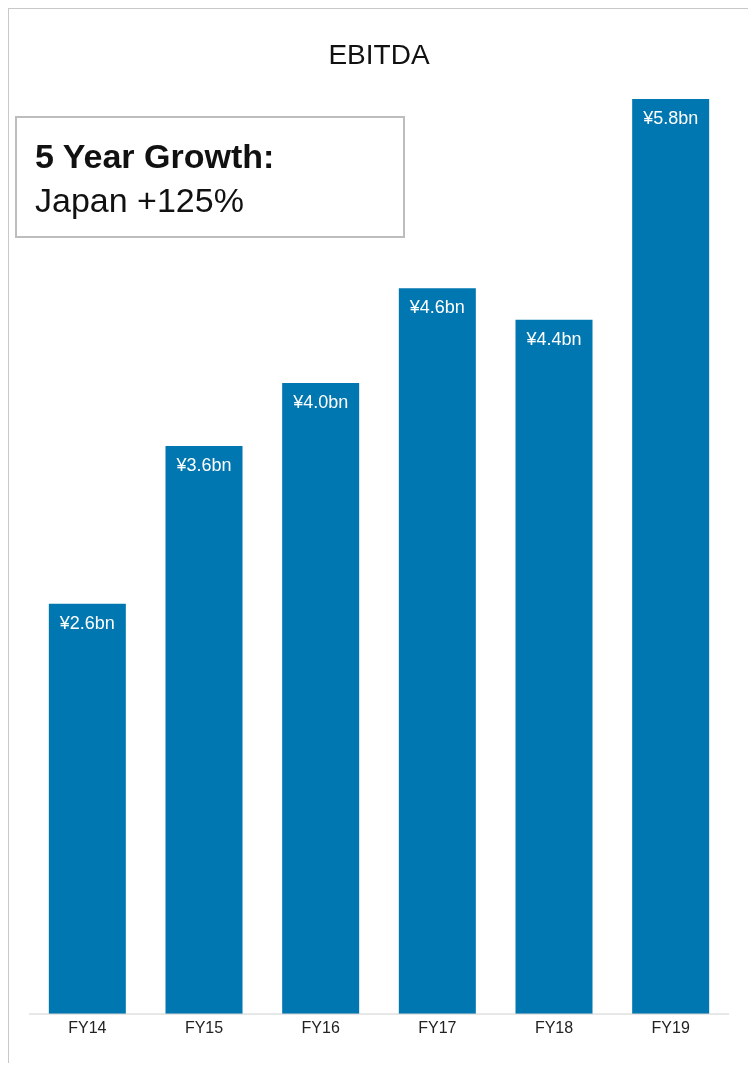  What do you see at coordinates (436, 307) in the screenshot?
I see `data-label: ¥4.6bn` at bounding box center [436, 307].